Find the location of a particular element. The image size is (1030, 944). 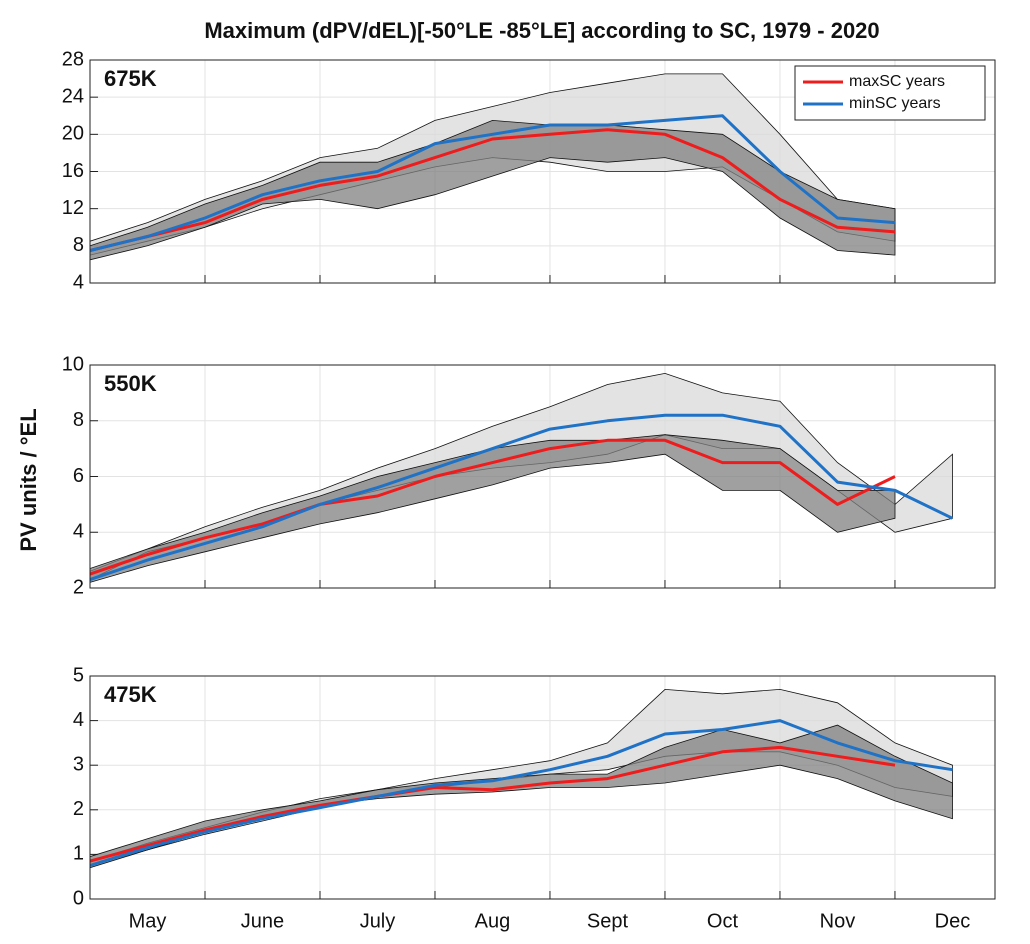

y-tick-label: 1 is located at coordinates (78, 854).